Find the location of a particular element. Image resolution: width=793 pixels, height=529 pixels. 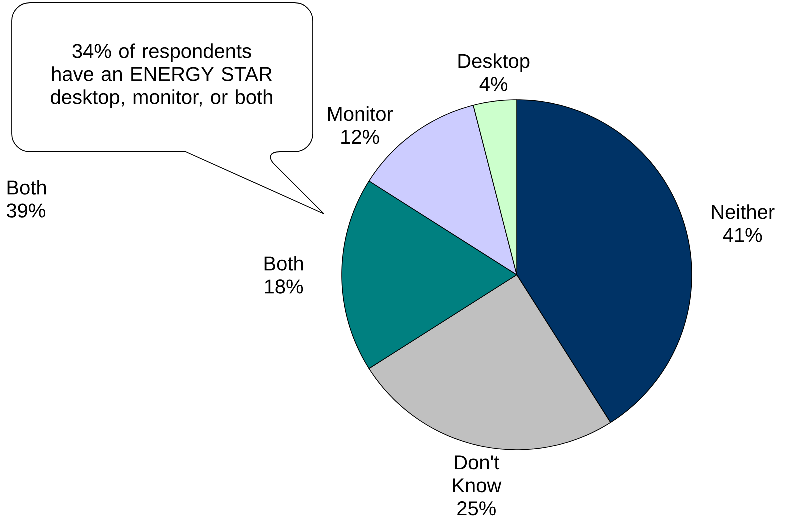

data-label: 25% is located at coordinates (477, 509).